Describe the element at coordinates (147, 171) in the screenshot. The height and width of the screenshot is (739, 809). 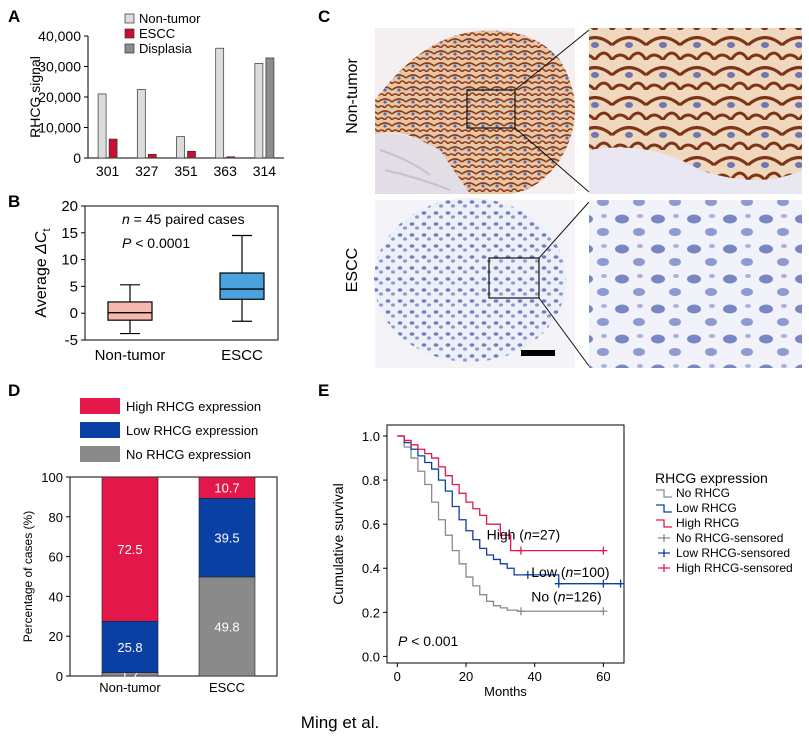
I see `x-tick-label-327: 327` at that location.